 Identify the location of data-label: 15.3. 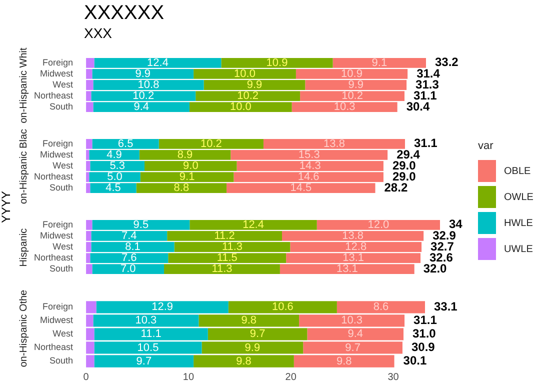
(309, 154).